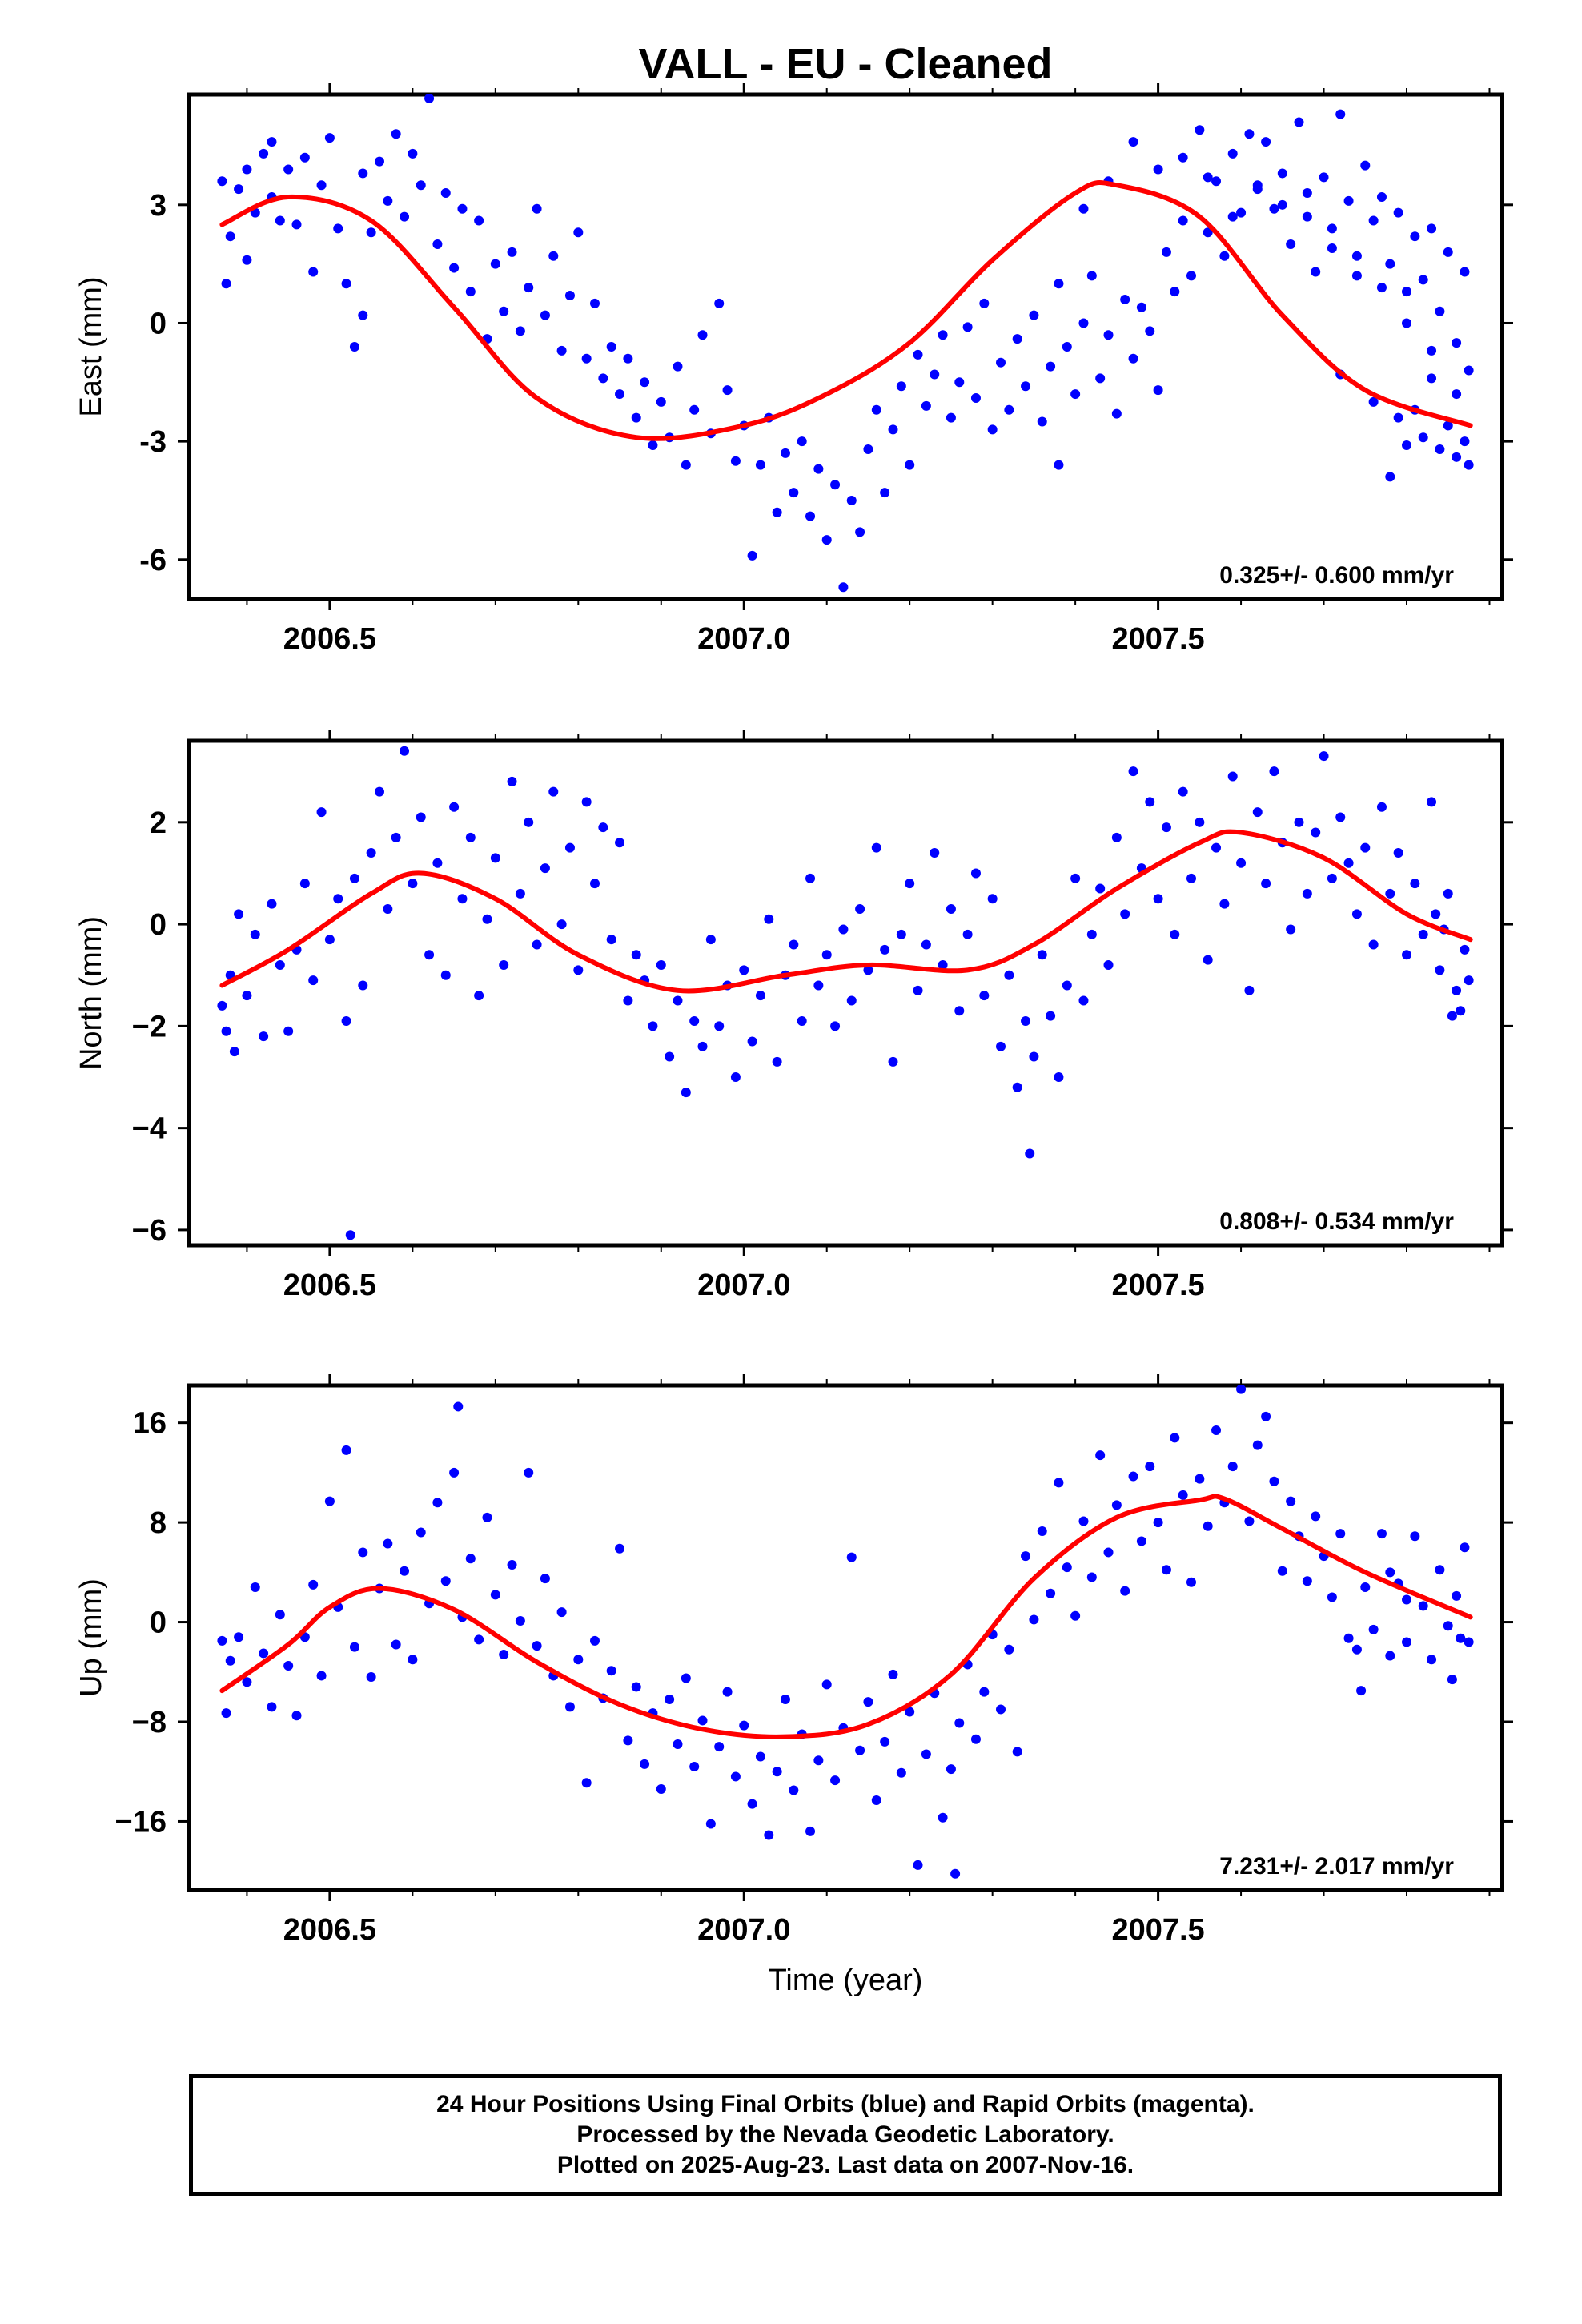 This screenshot has height=2324, width=1582. What do you see at coordinates (846, 1981) in the screenshot?
I see `x-axis-label: Time (year)` at bounding box center [846, 1981].